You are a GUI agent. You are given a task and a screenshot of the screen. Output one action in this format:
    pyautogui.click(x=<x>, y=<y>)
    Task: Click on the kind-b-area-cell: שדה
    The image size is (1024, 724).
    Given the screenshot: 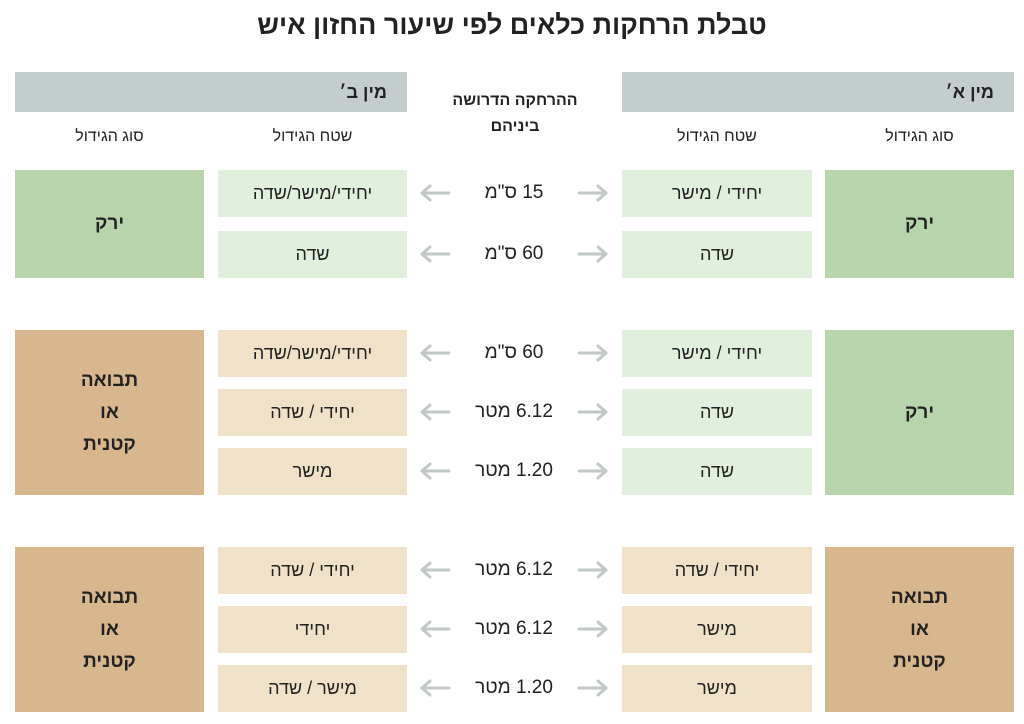 What is the action you would take?
    pyautogui.click(x=312, y=254)
    